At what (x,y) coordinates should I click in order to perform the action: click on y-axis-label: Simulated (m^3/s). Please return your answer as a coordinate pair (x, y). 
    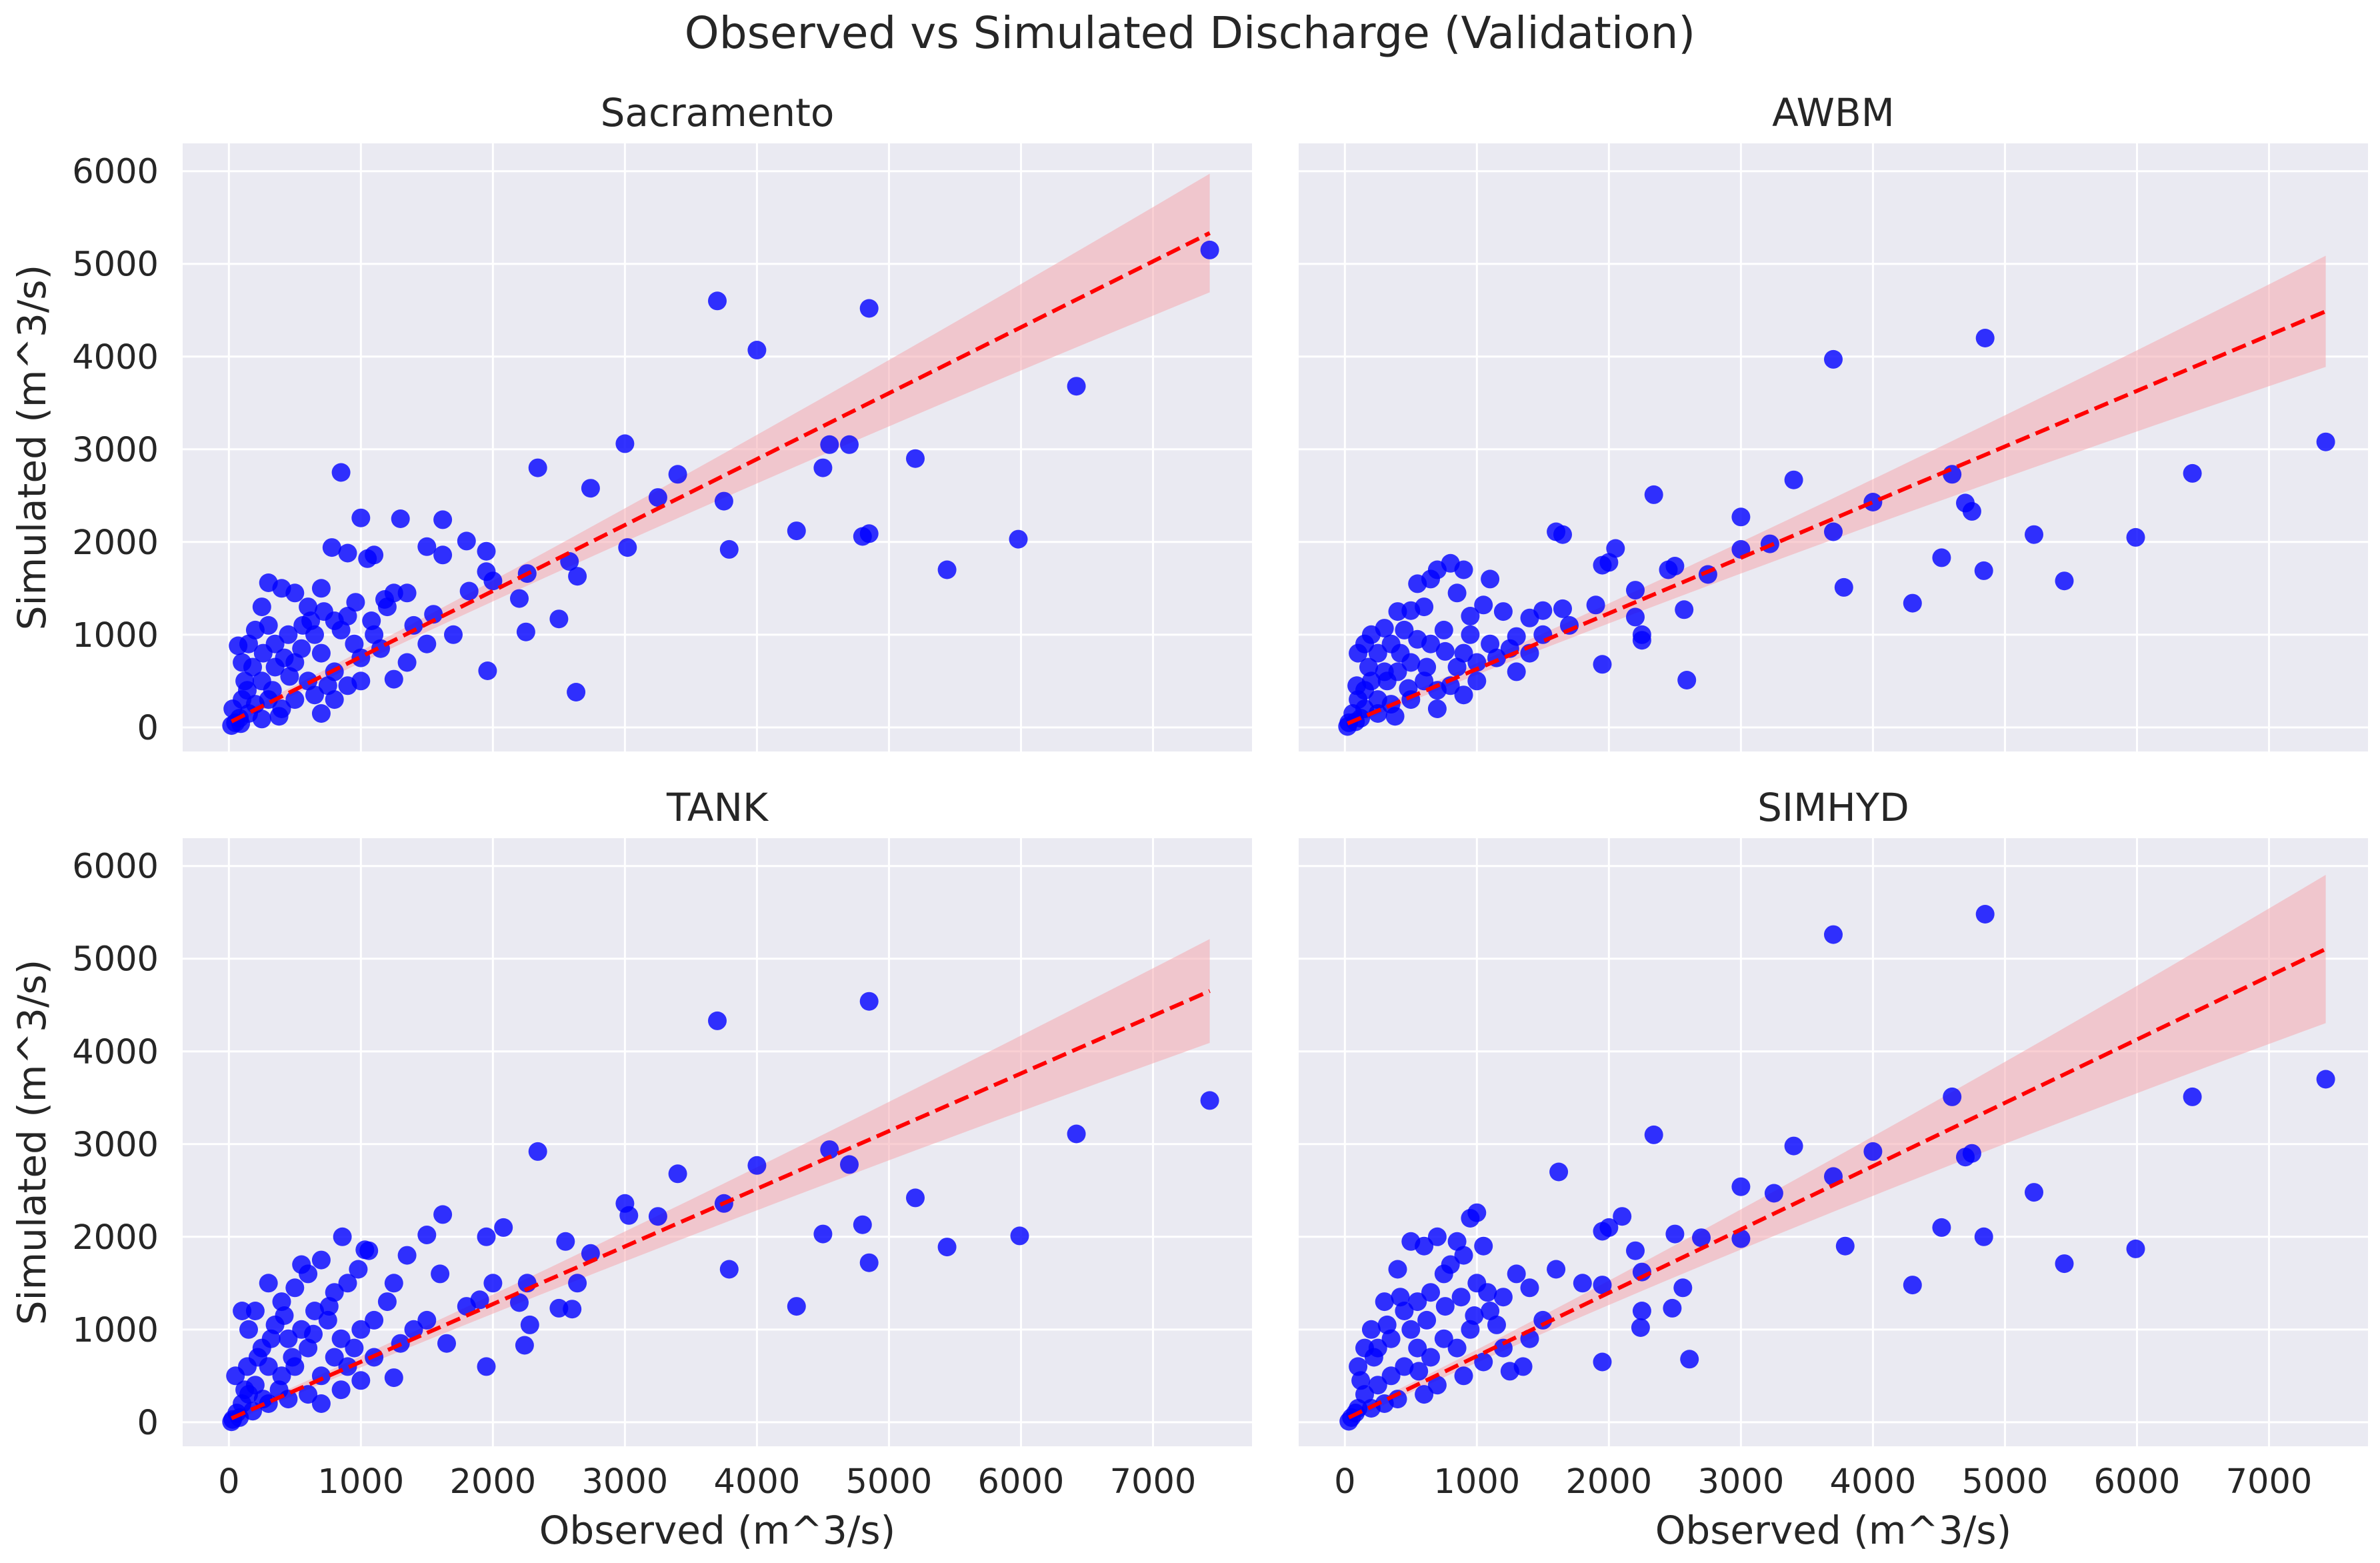
    Looking at the image, I should click on (32, 448).